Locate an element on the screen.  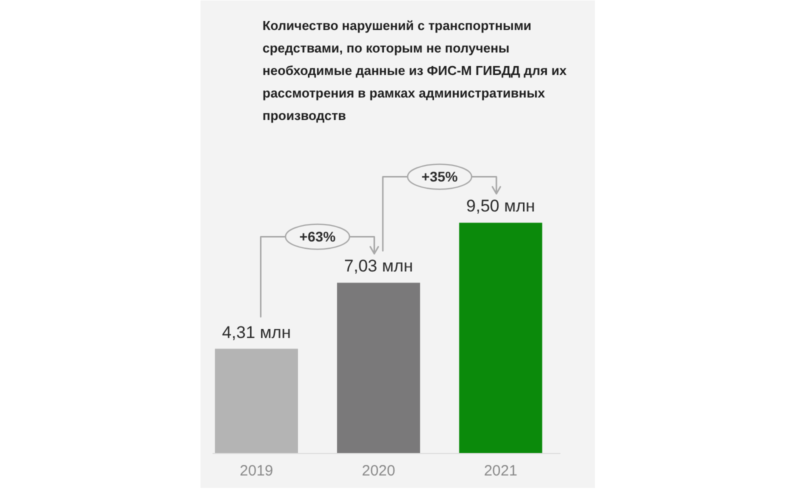
data-label: 4,31 млн is located at coordinates (256, 332).